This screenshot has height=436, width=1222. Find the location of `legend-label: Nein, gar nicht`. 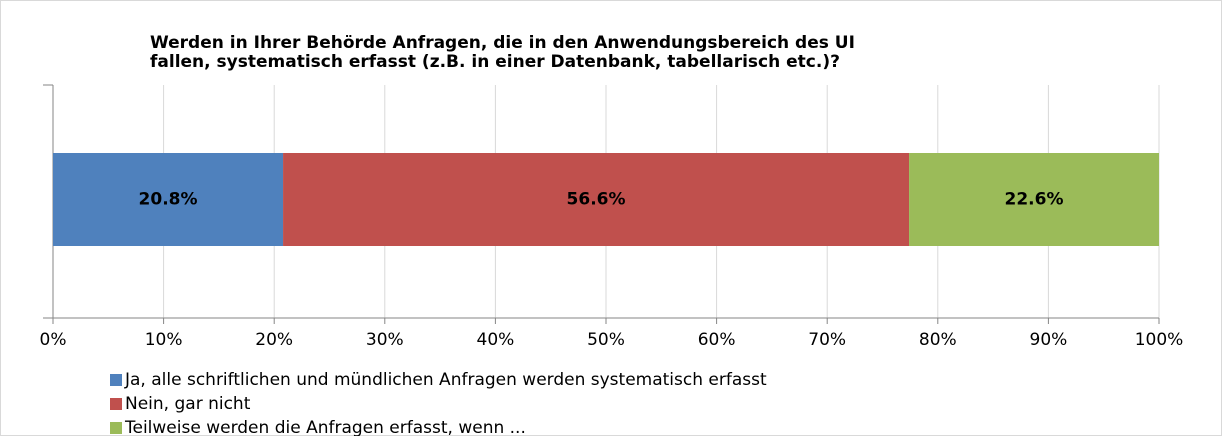

legend-label: Nein, gar nicht is located at coordinates (188, 404).